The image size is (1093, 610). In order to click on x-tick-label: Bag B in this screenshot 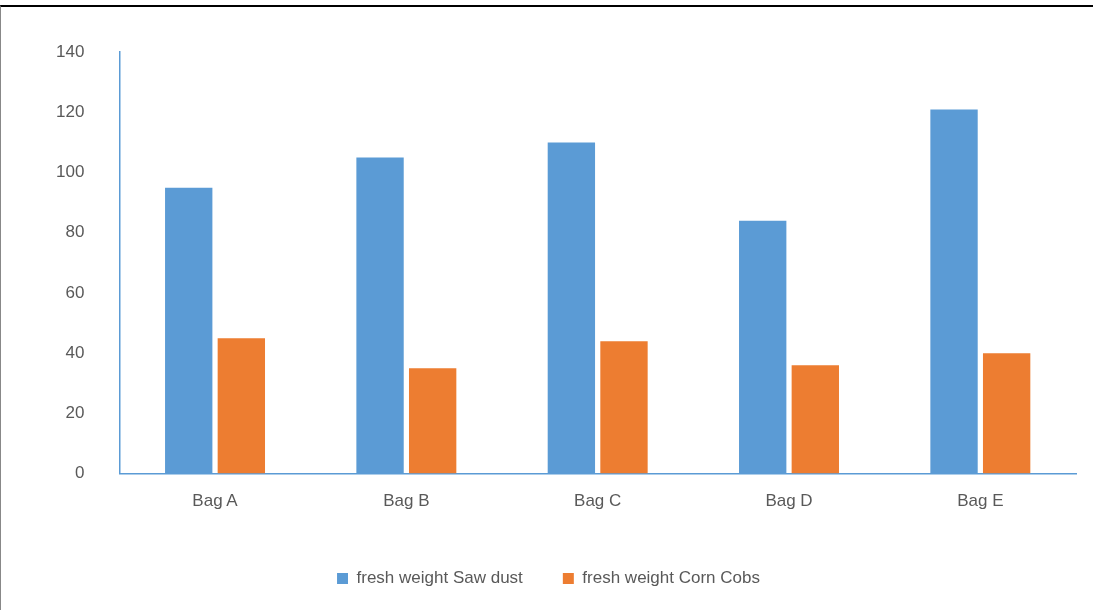, I will do `click(406, 501)`.